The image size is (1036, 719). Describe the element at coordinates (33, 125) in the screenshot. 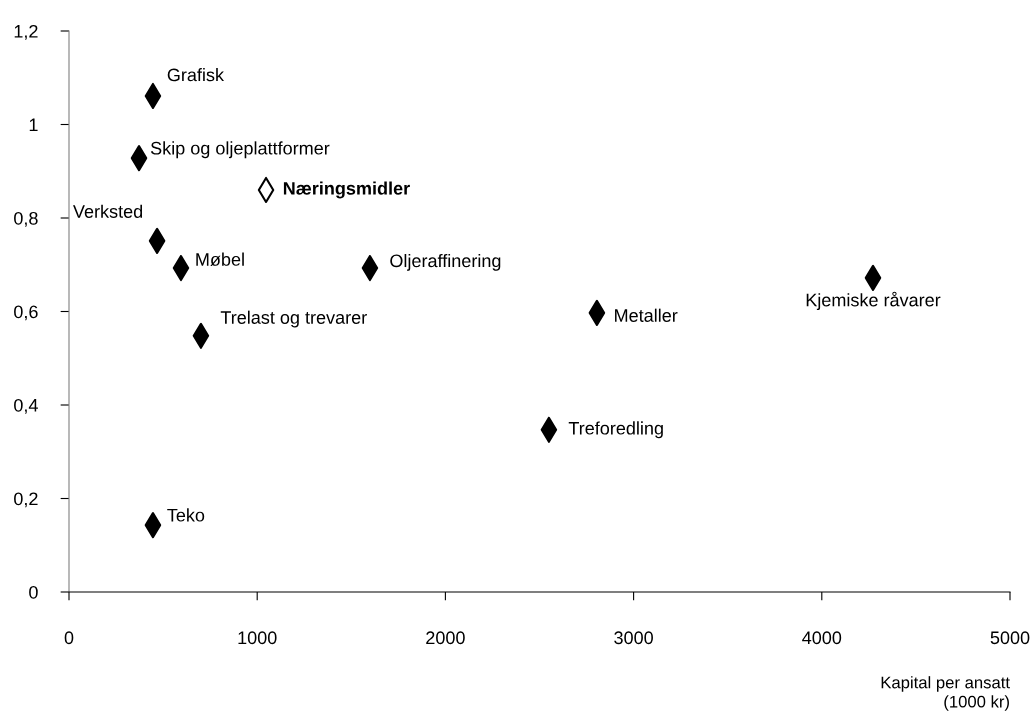

I see `y-tick-label: 1` at that location.